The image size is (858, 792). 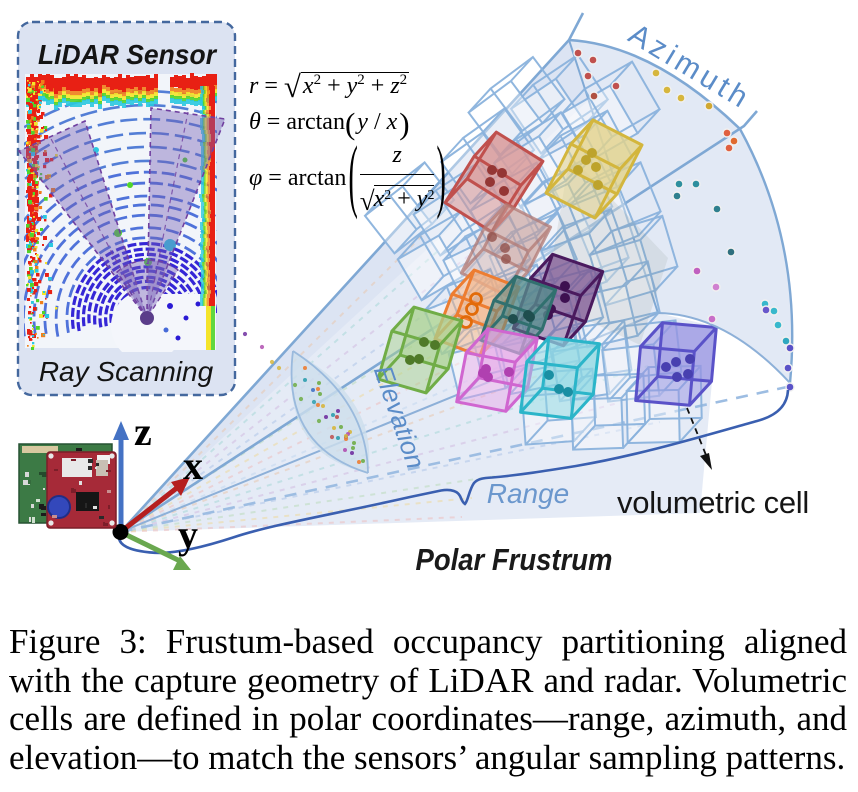 I want to click on svg-text: Range, so click(x=528, y=493).